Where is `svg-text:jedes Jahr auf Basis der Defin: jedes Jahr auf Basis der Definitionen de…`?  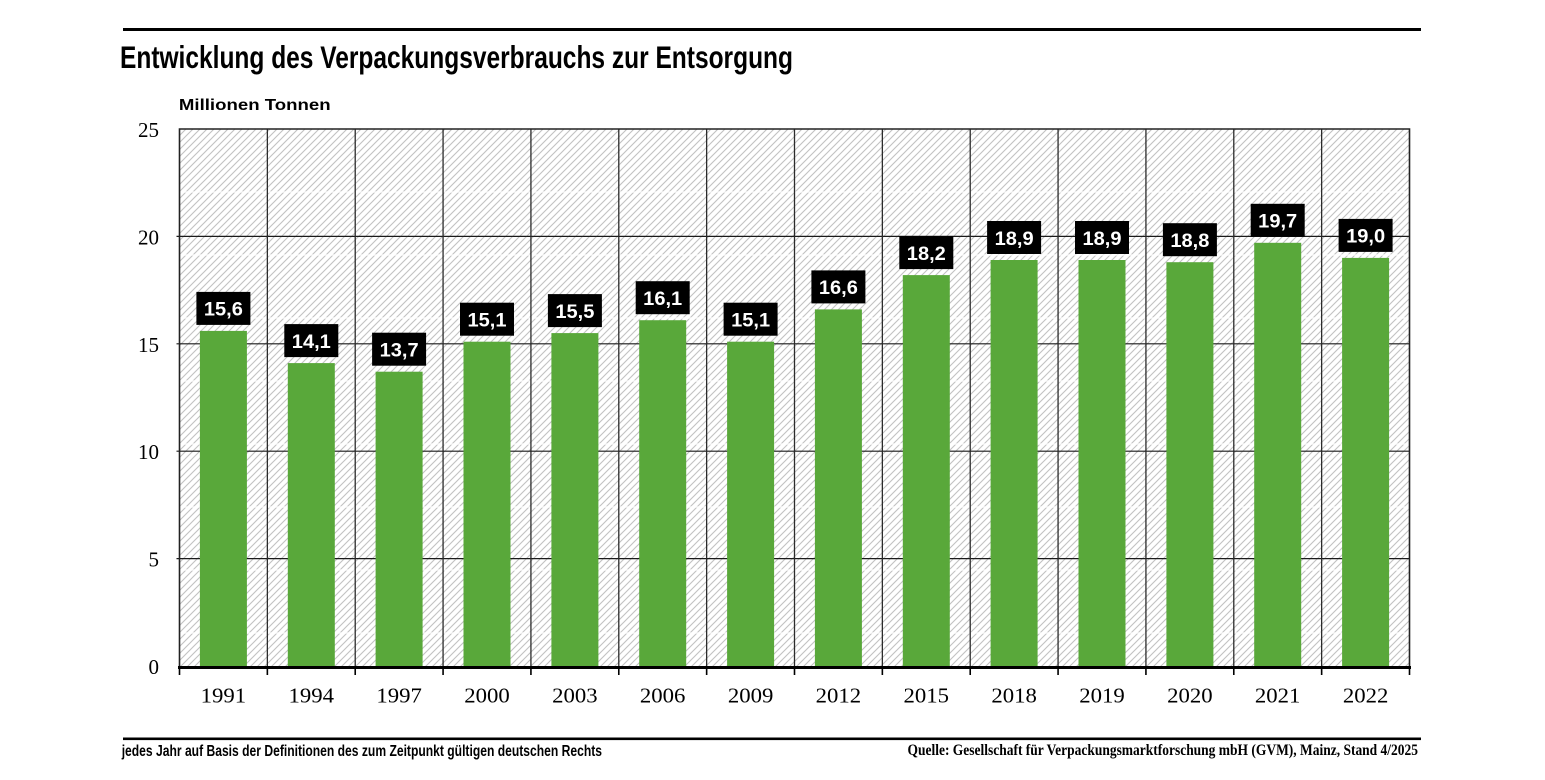
svg-text:jedes Jahr auf Basis der Defin: jedes Jahr auf Basis der Definitionen de… is located at coordinates (361, 751).